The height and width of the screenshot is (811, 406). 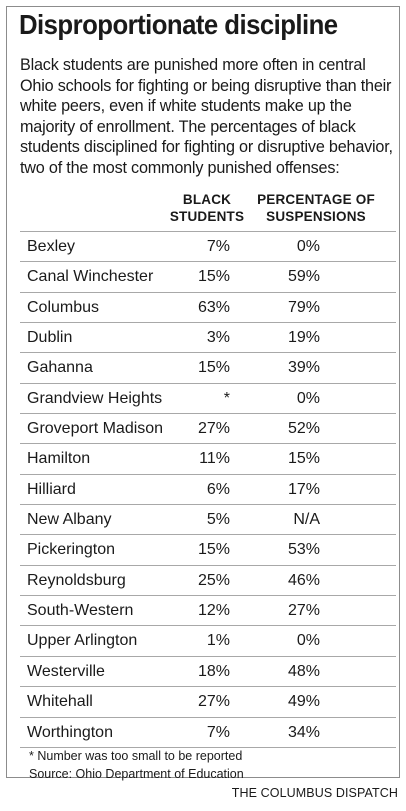 What do you see at coordinates (60, 702) in the screenshot?
I see `district-name: Whitehall` at bounding box center [60, 702].